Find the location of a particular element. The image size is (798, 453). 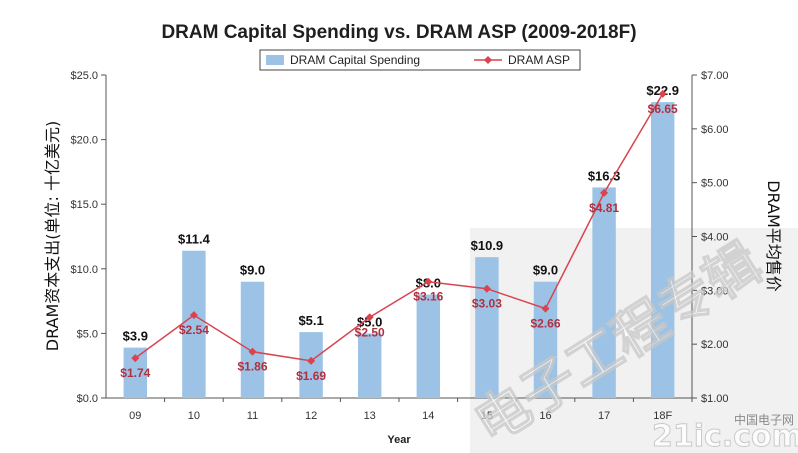

left-tick-label: $20.0 is located at coordinates (84, 141).